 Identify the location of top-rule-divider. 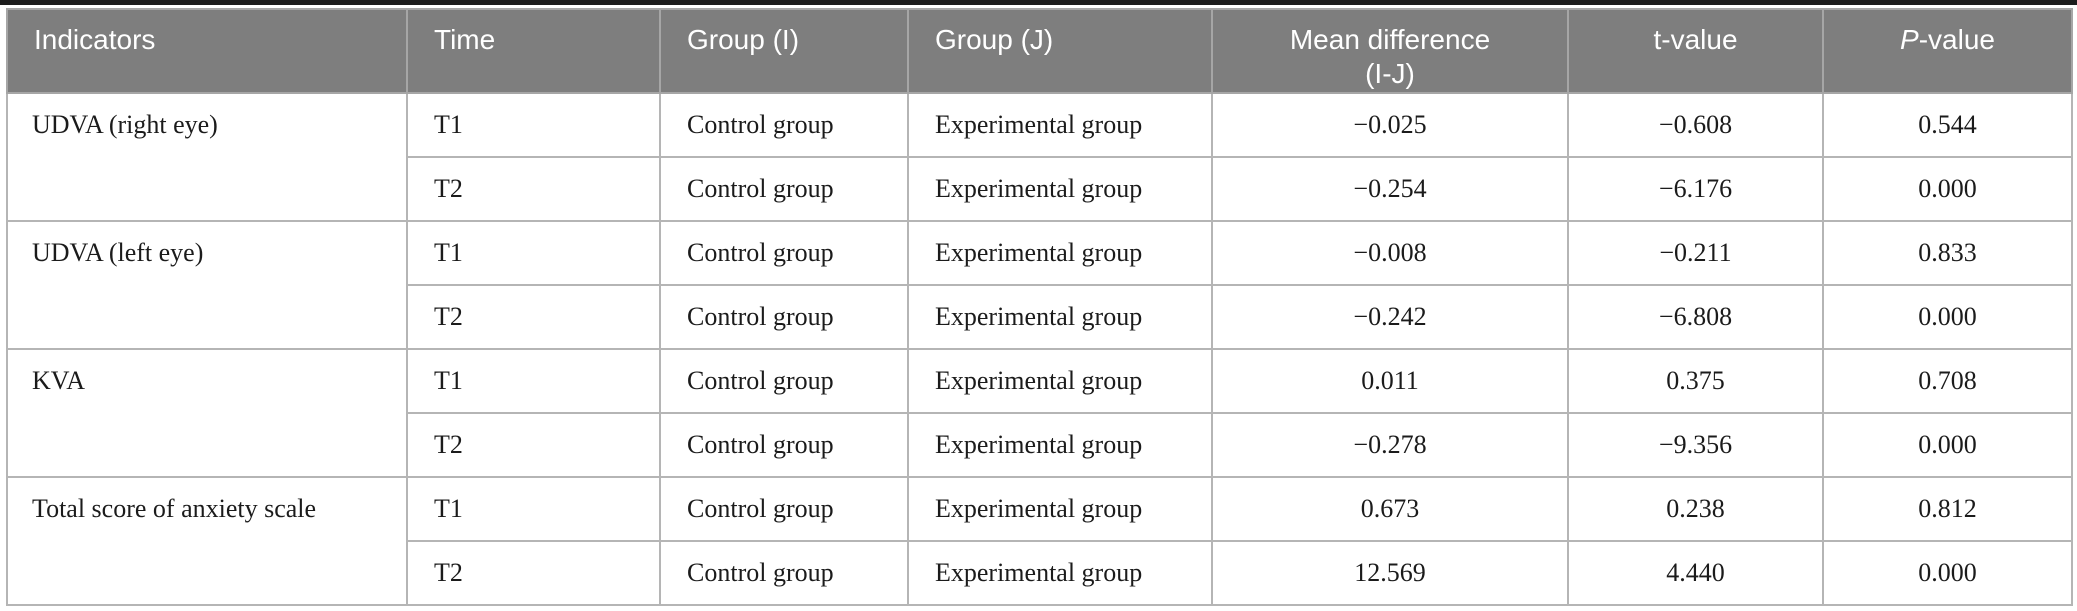
(1038, 2).